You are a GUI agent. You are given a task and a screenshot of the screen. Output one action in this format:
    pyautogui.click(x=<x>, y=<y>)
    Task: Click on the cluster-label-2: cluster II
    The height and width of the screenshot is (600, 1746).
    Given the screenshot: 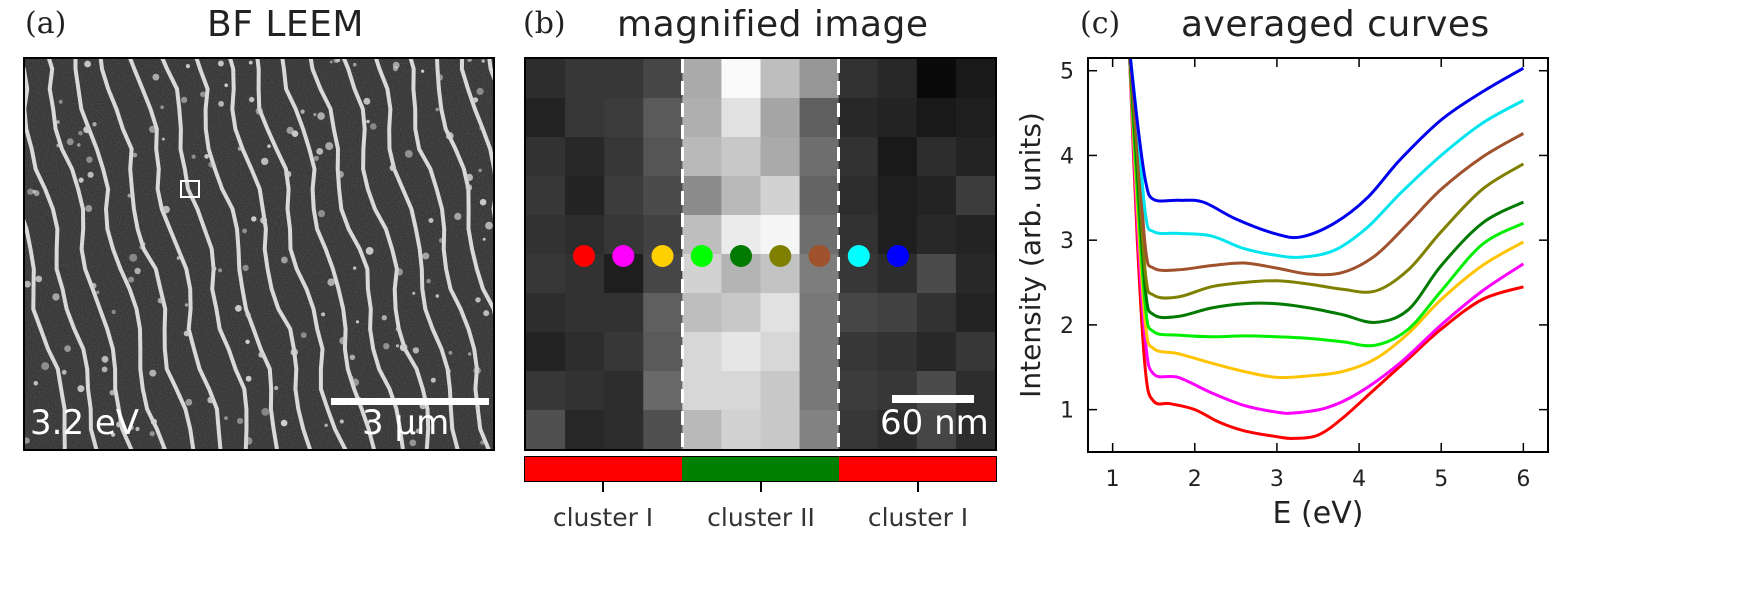 What is the action you would take?
    pyautogui.click(x=761, y=517)
    